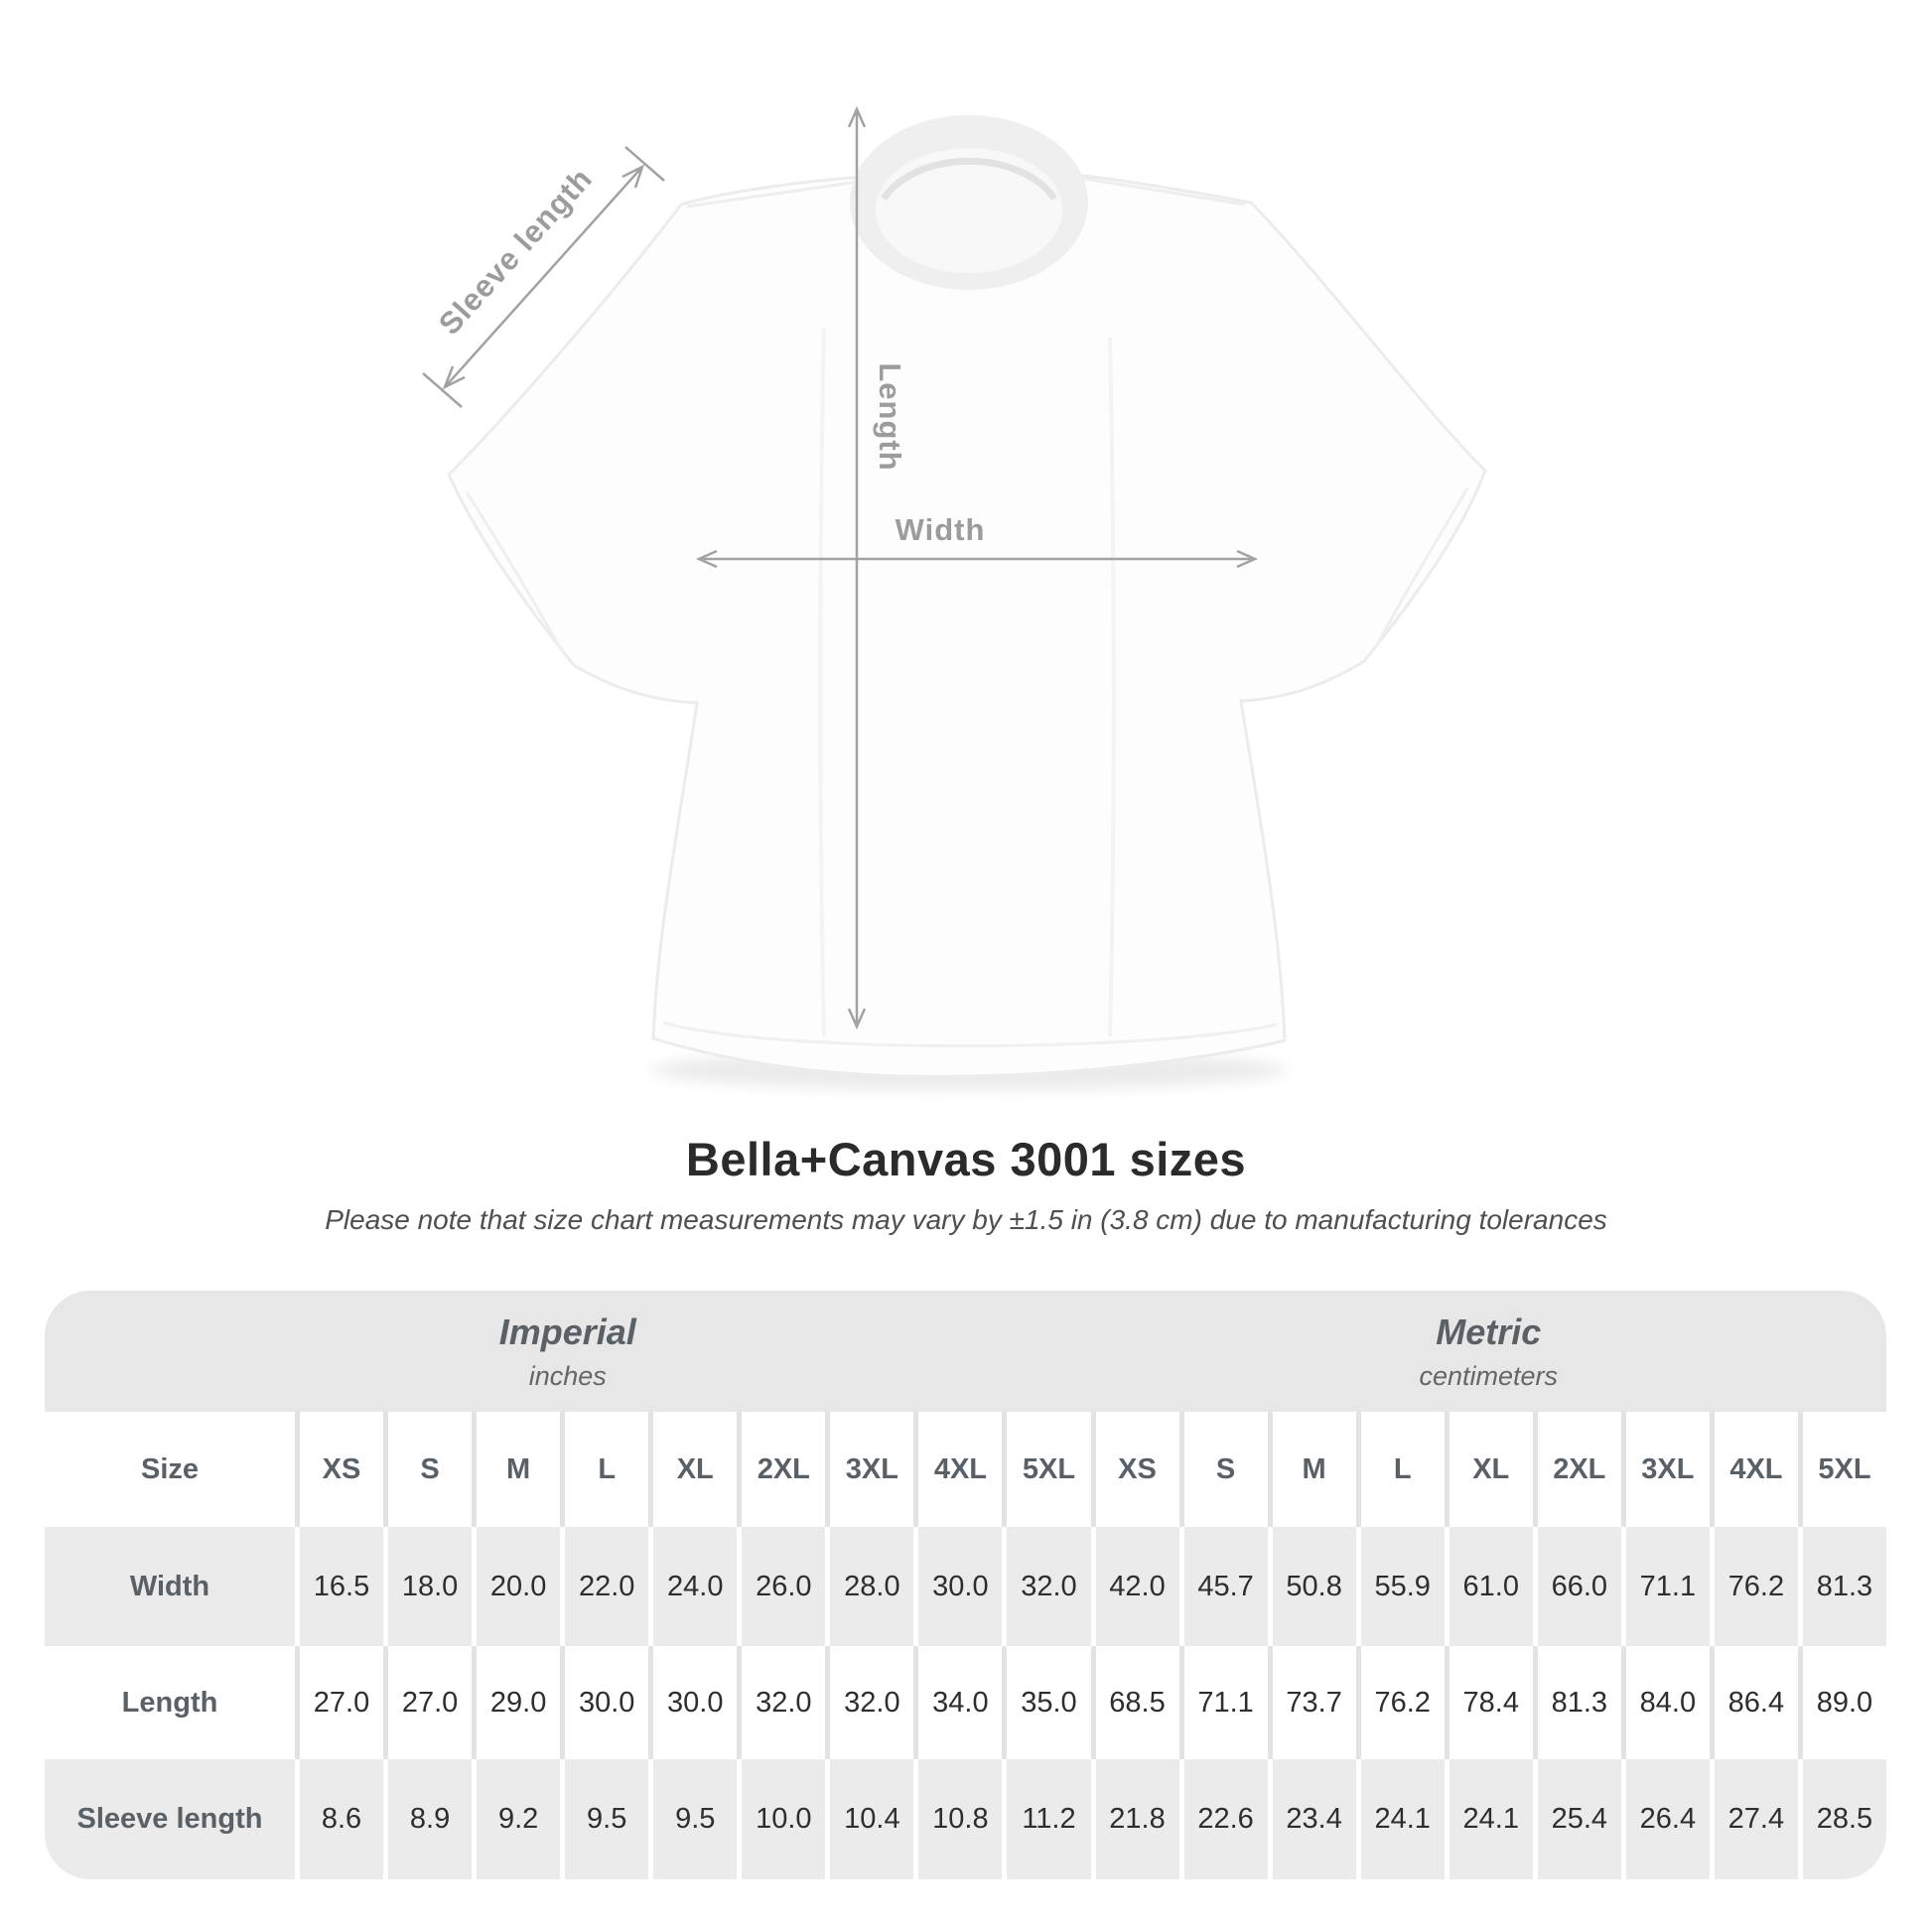  What do you see at coordinates (1135, 1587) in the screenshot?
I see `value-cell: 42.0` at bounding box center [1135, 1587].